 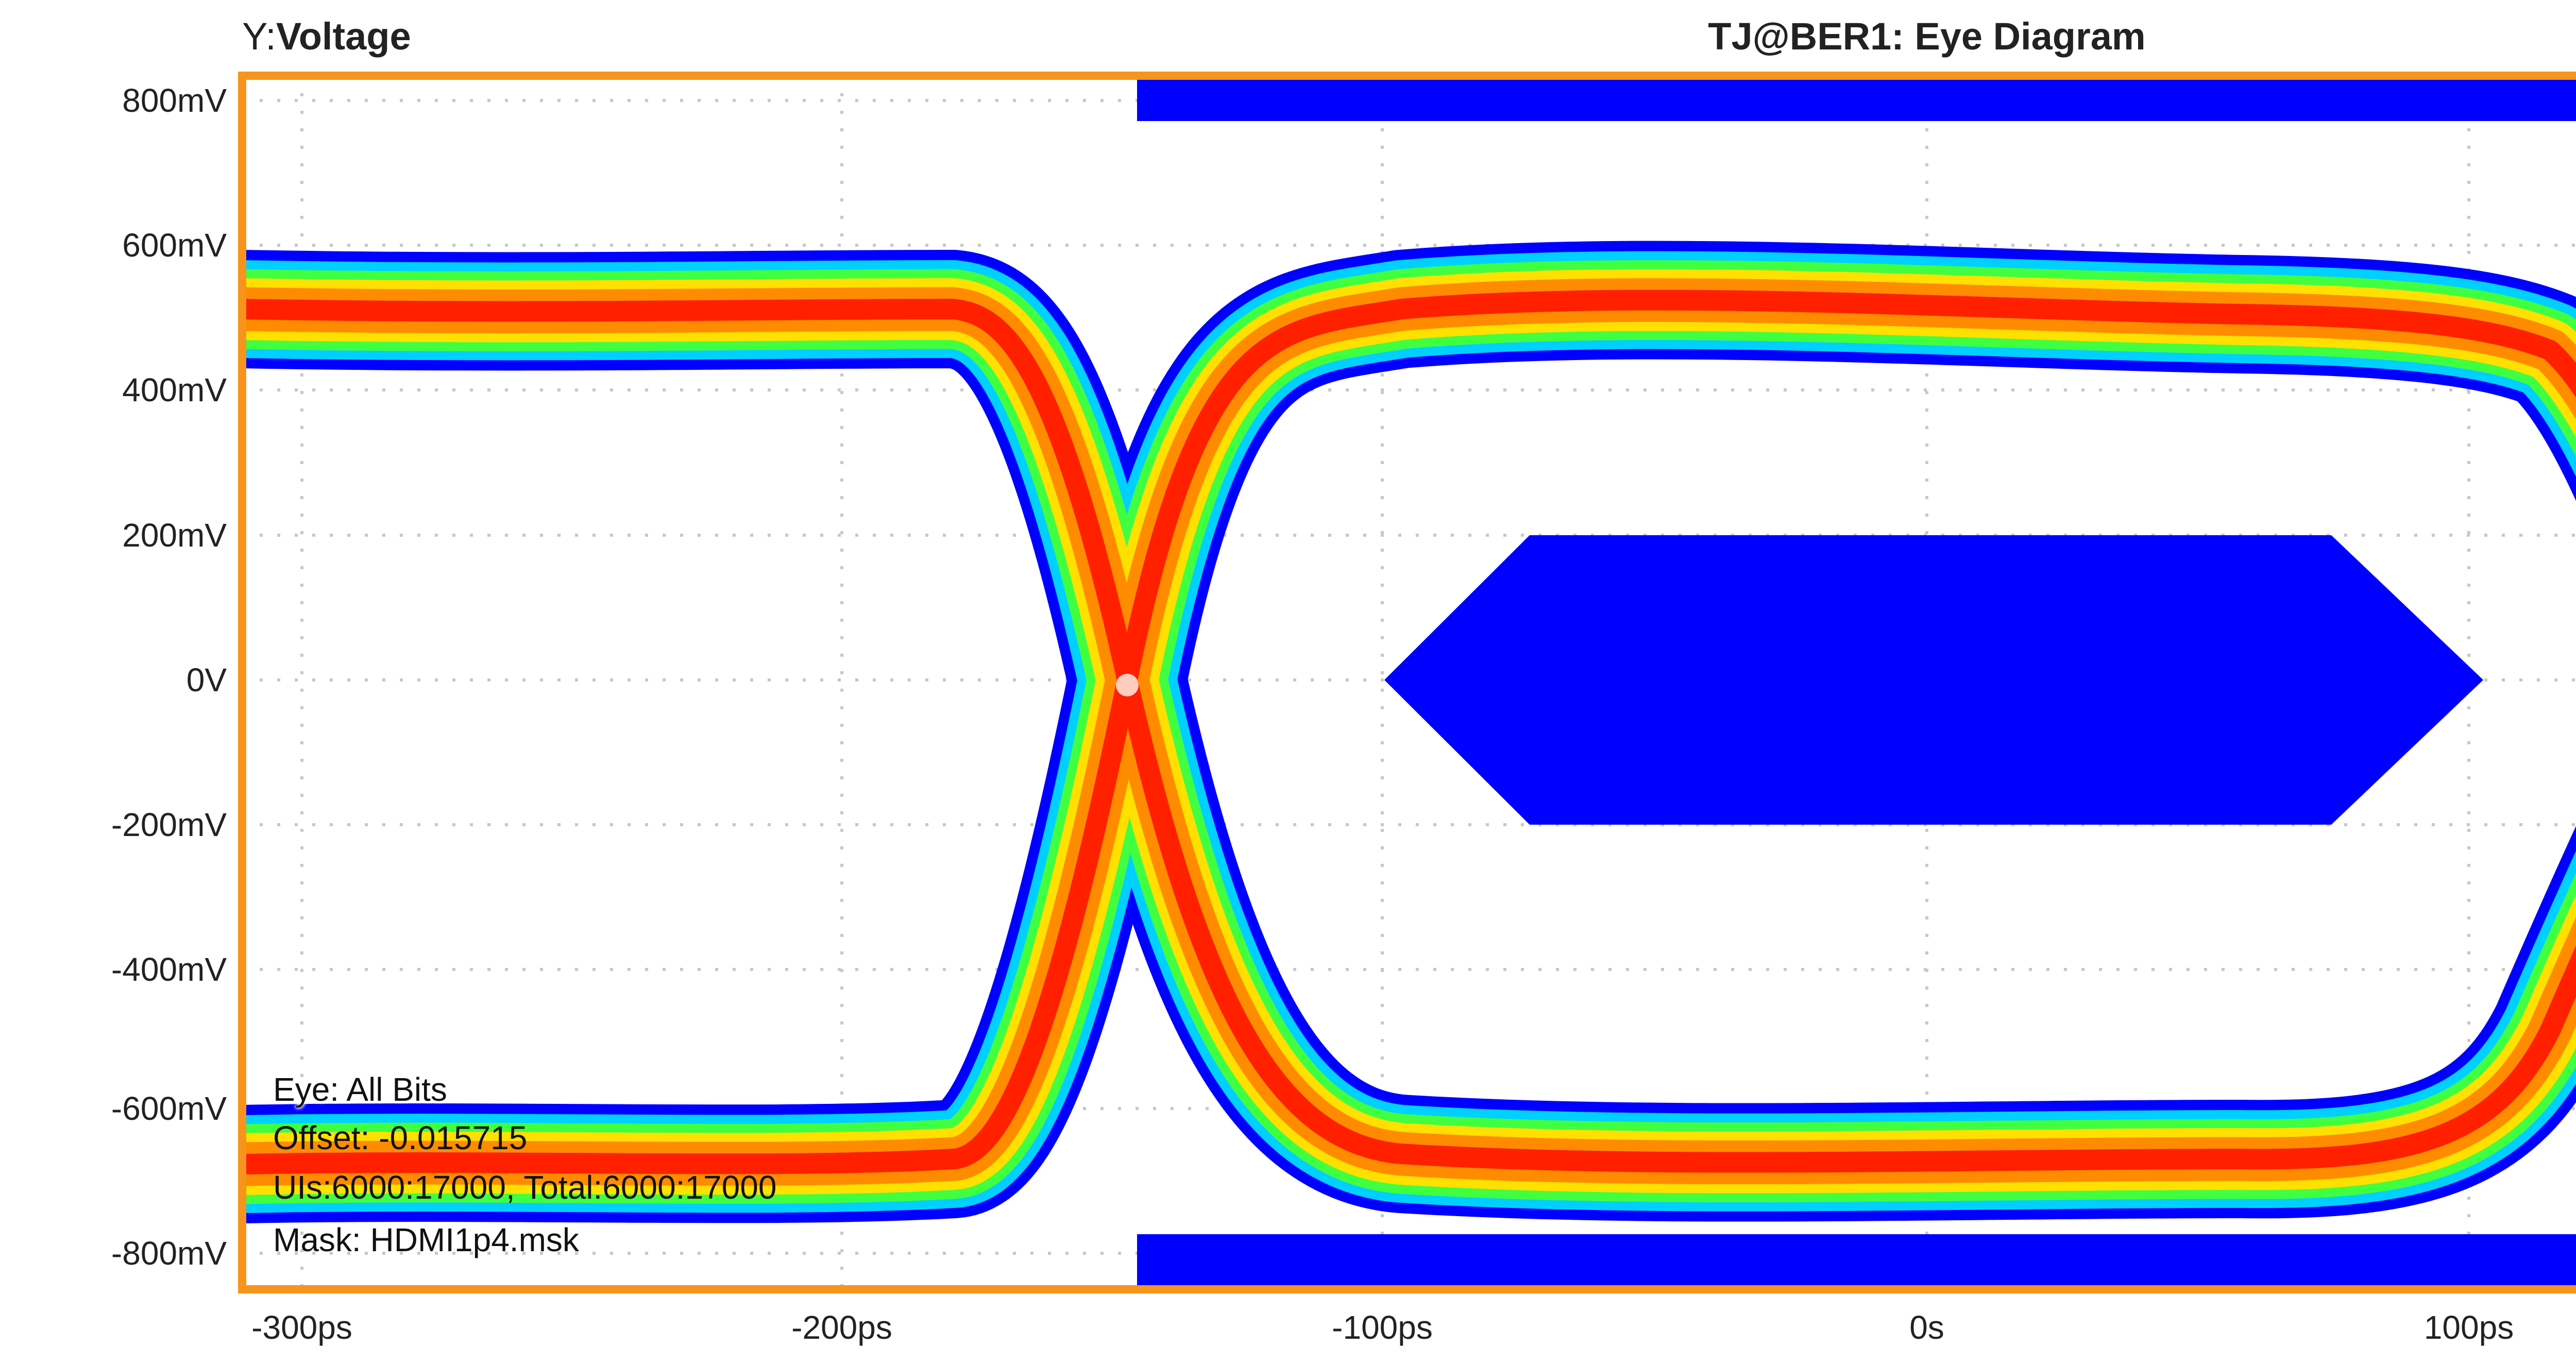 I want to click on crossing-marker-left, so click(x=1127, y=685).